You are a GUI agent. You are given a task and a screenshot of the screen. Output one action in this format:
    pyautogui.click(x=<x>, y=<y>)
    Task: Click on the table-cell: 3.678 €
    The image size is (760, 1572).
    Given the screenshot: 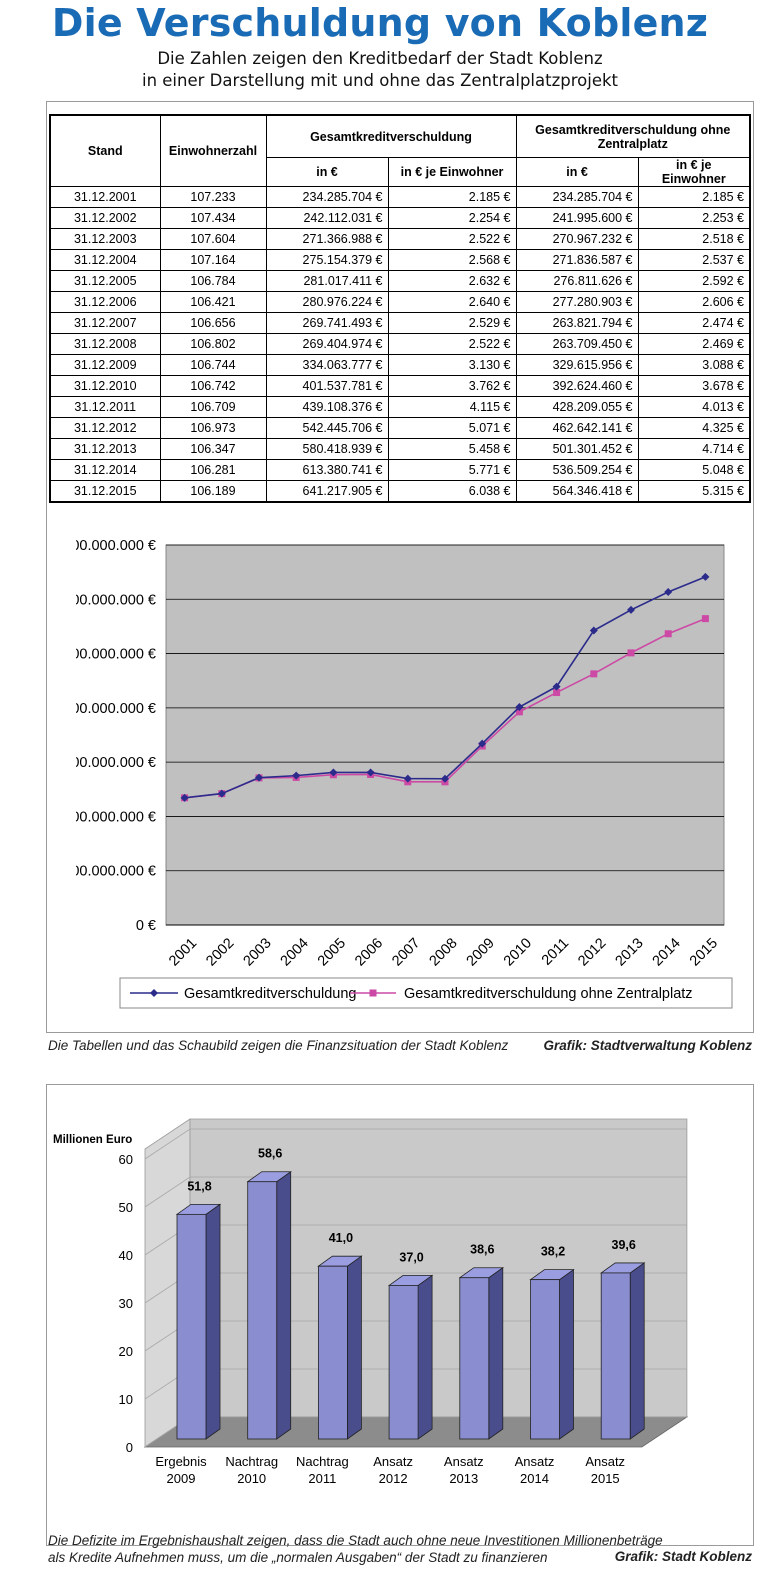 What is the action you would take?
    pyautogui.click(x=694, y=386)
    